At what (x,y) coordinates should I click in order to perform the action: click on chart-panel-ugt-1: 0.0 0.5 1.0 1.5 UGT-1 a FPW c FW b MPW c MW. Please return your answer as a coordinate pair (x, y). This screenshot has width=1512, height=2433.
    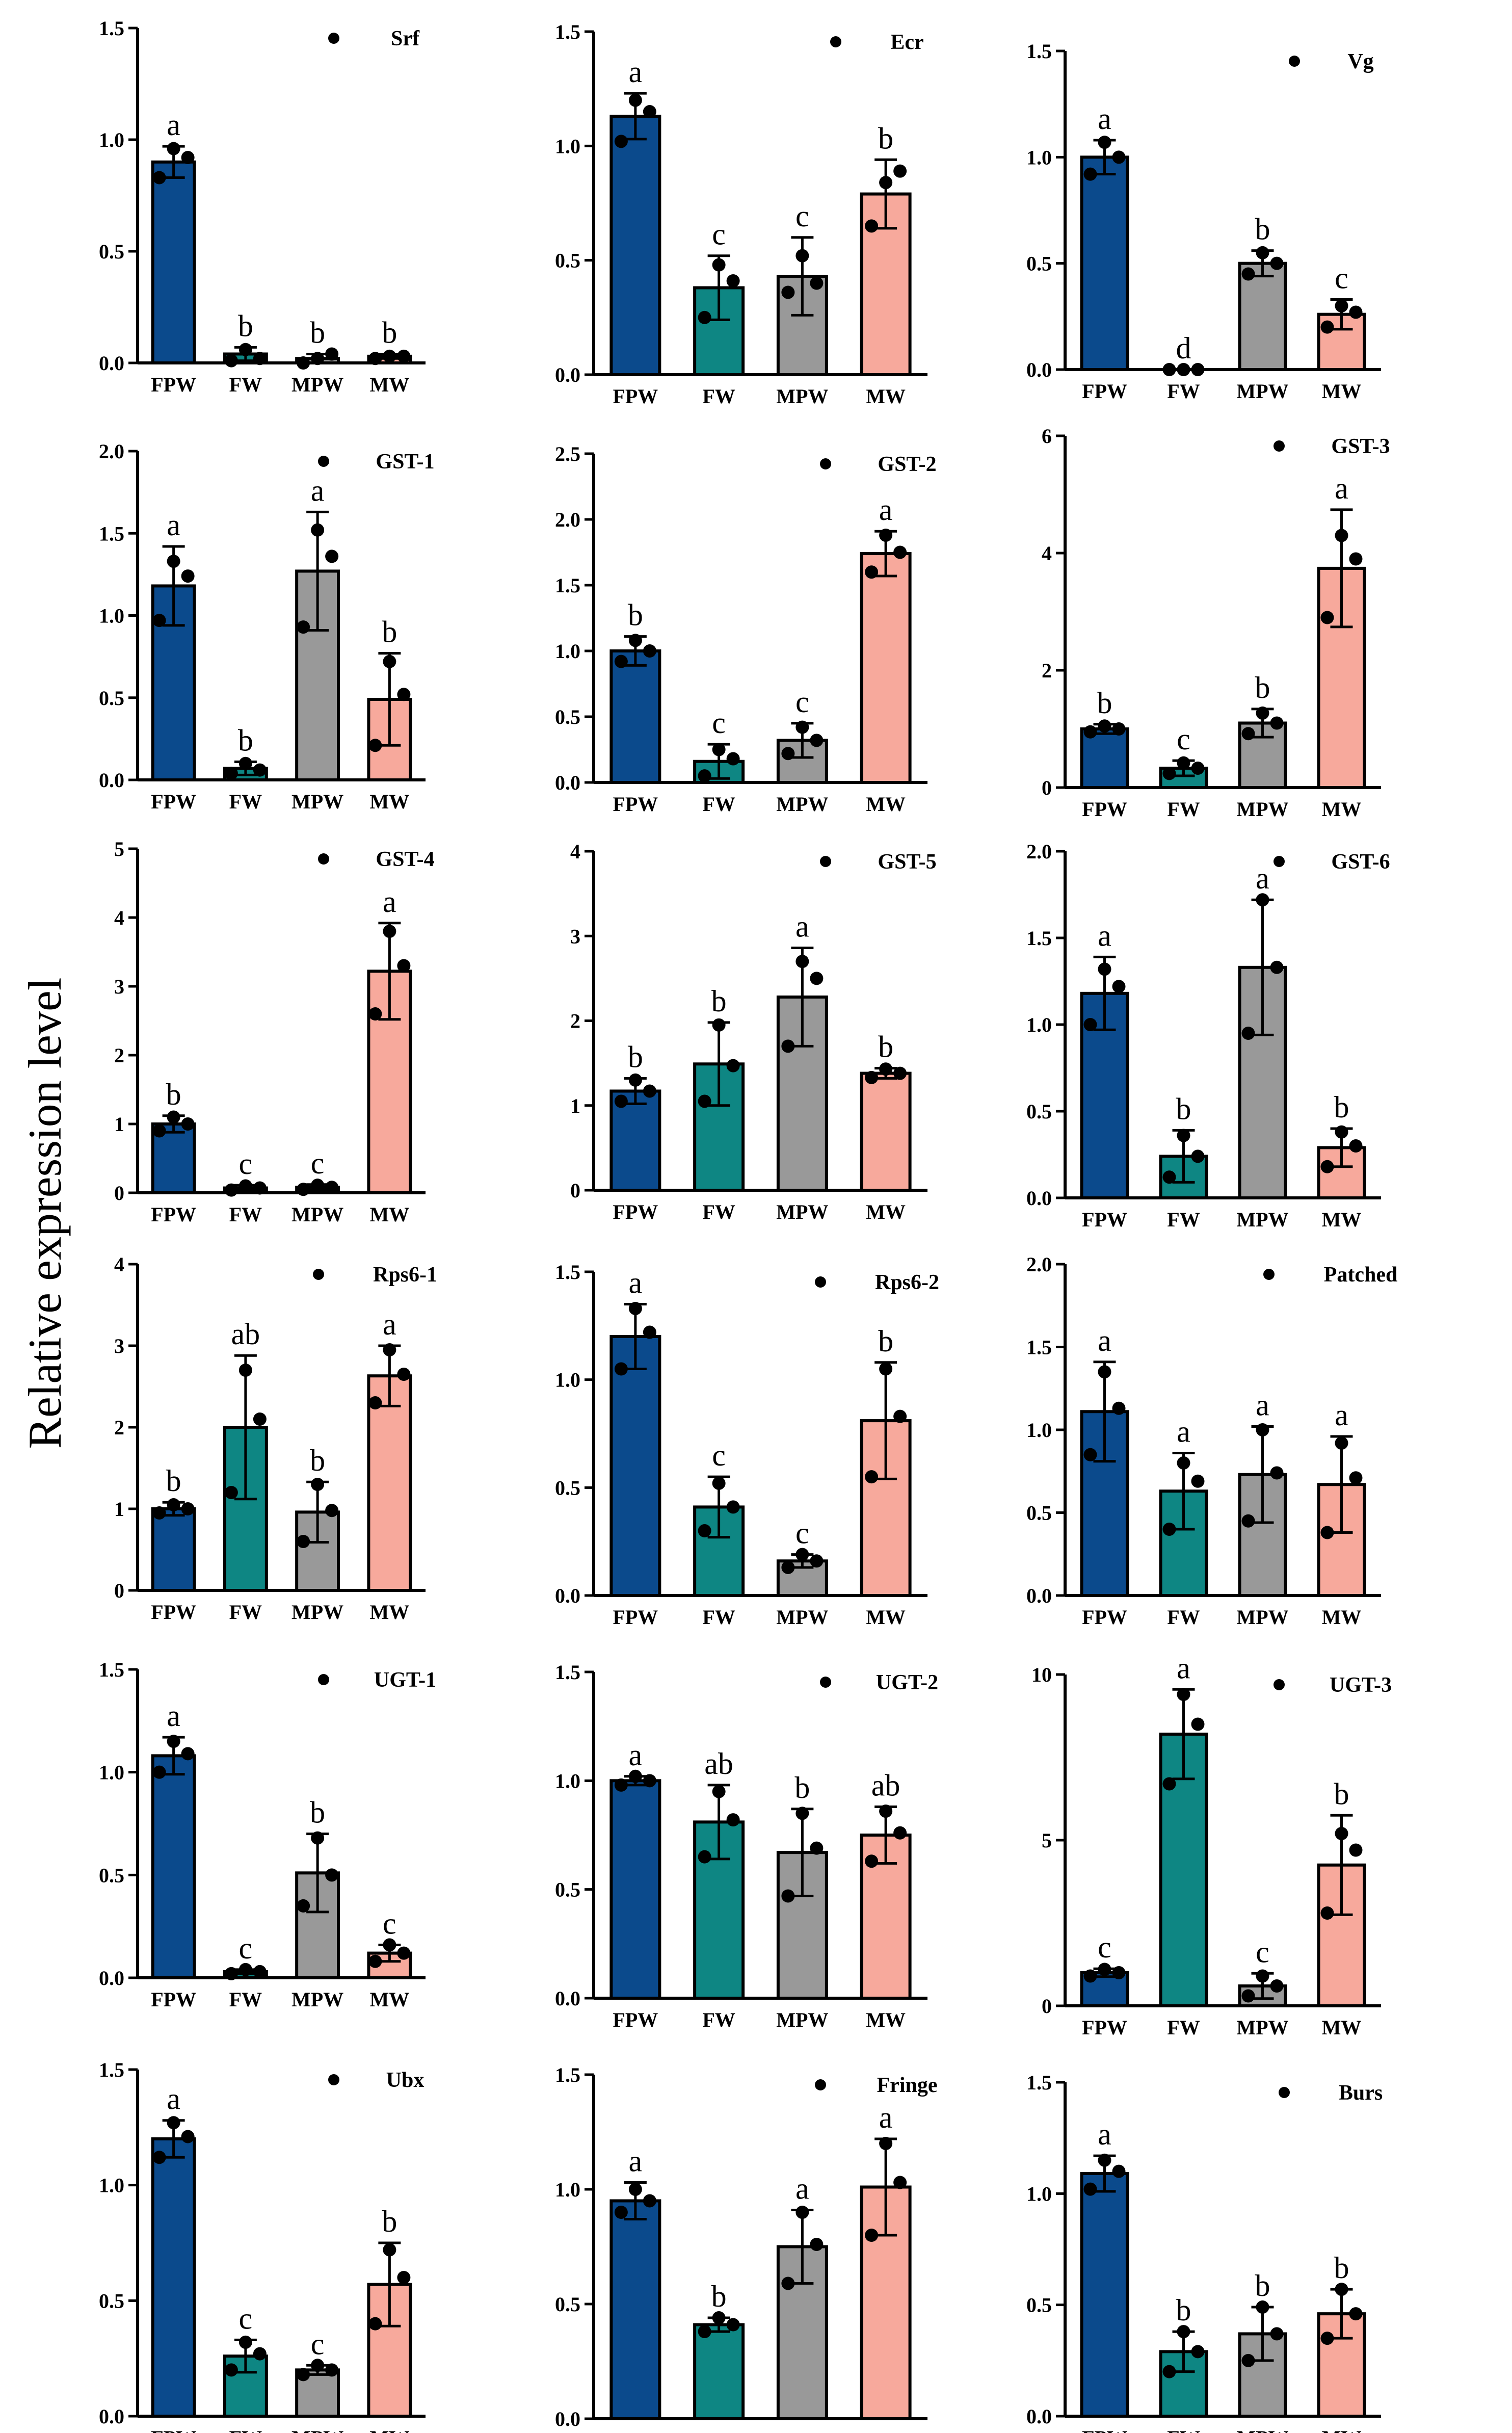
    Looking at the image, I should click on (267, 1834).